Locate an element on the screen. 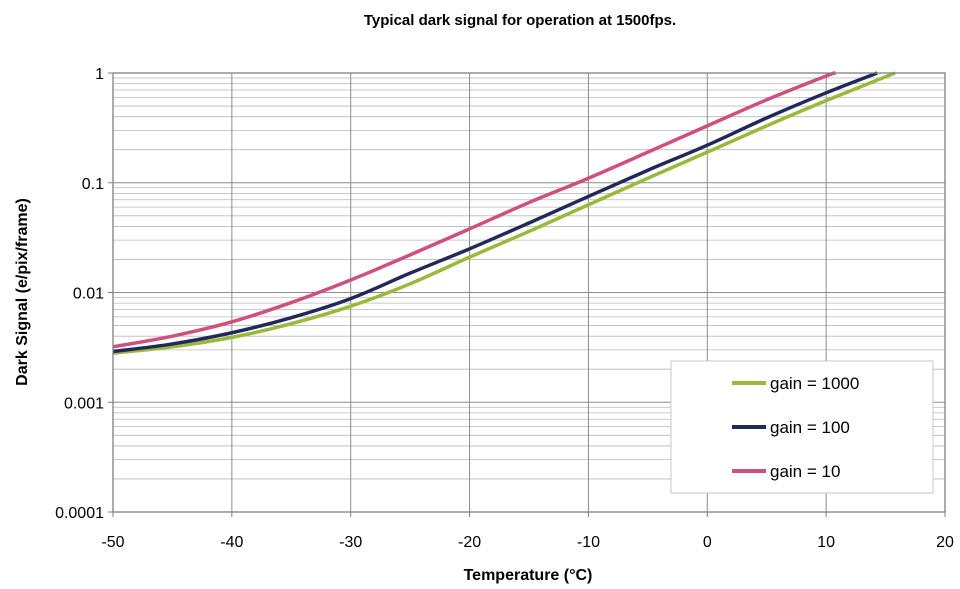 The image size is (960, 589). x-tick-label: -20 is located at coordinates (469, 542).